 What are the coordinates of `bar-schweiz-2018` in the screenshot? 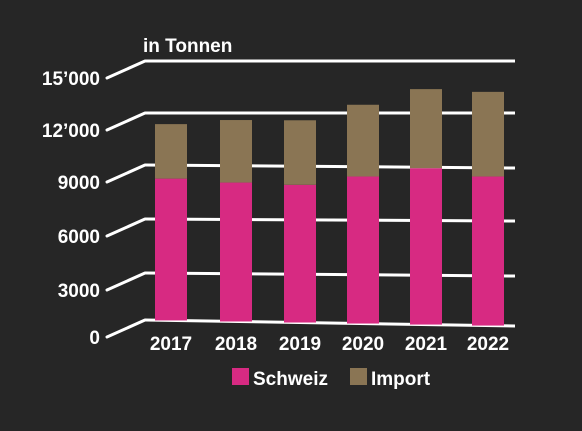 It's located at (236, 252).